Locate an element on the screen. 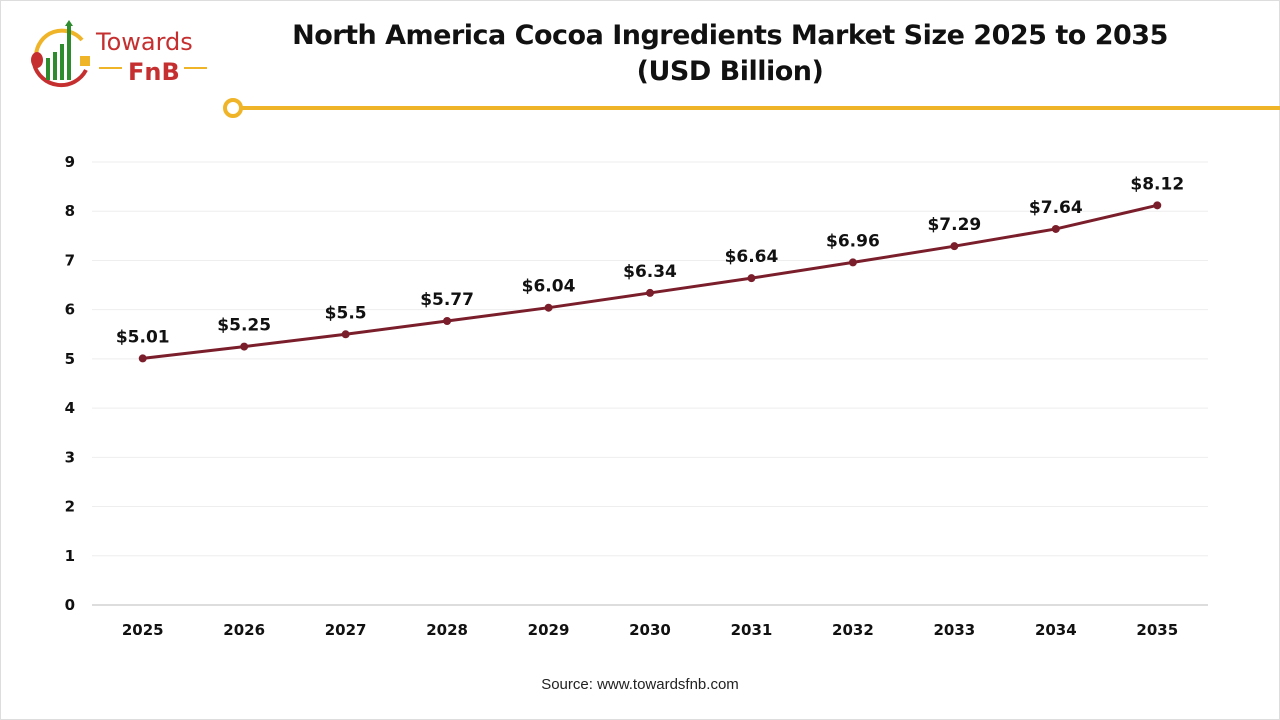  data-label: $5.5 is located at coordinates (346, 313).